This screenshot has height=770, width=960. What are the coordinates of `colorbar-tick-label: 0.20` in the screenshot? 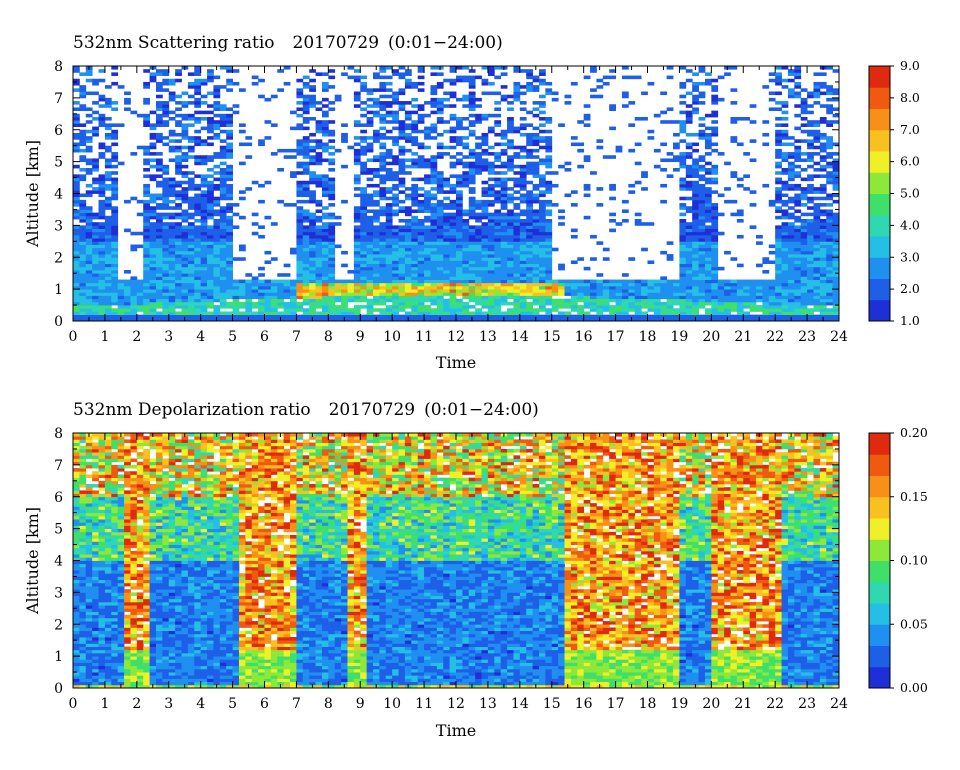 It's located at (914, 432).